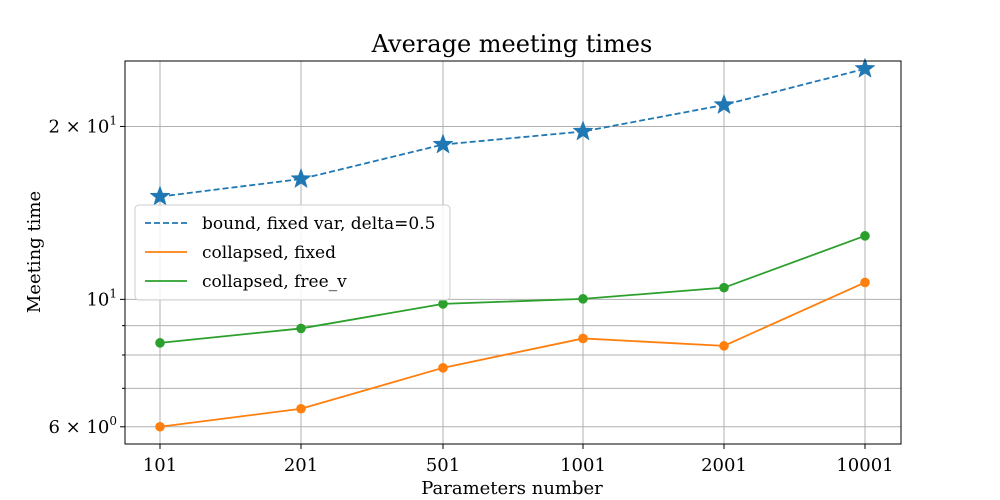 The image size is (1000, 500). What do you see at coordinates (512, 44) in the screenshot?
I see `chart-title: Average meeting times` at bounding box center [512, 44].